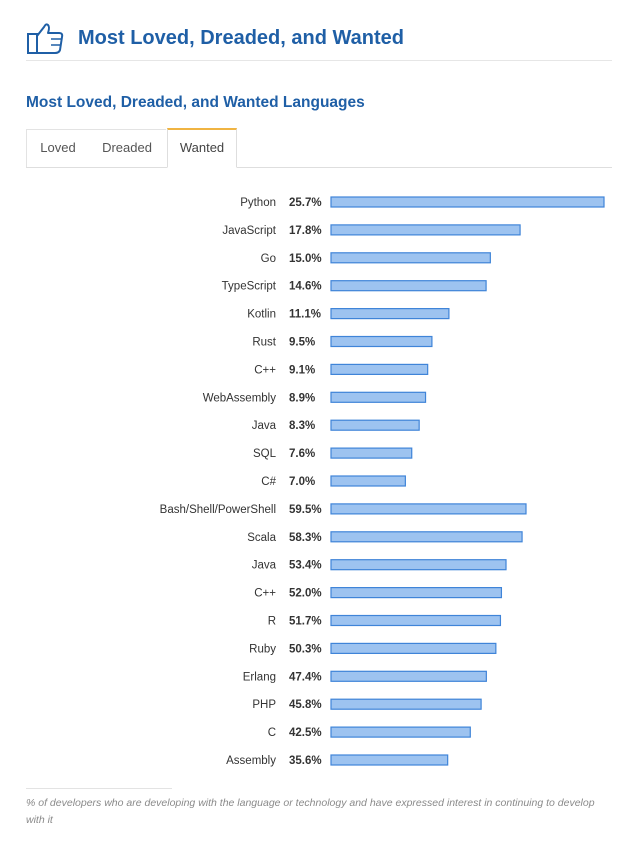  I want to click on tab-loved: Loved, so click(57, 148).